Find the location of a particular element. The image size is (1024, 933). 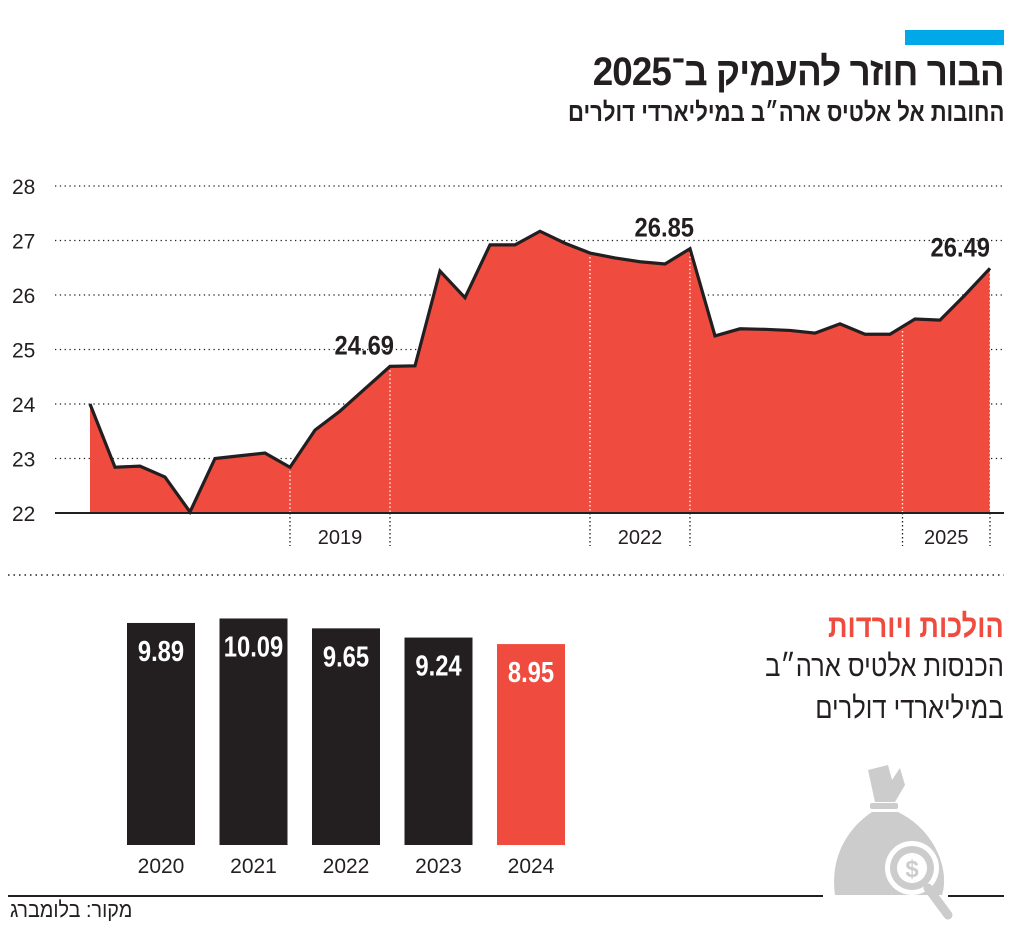

y-tick-label: 23 is located at coordinates (23, 460).